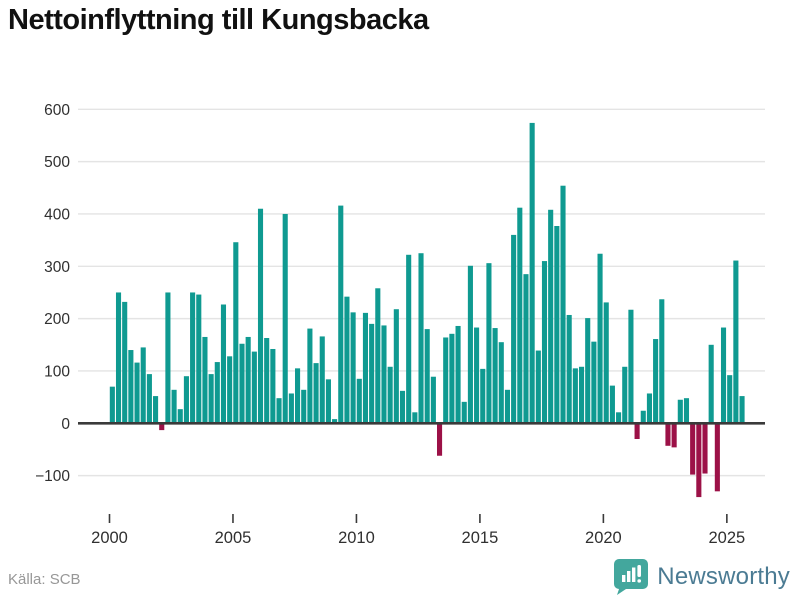 This screenshot has height=600, width=800. What do you see at coordinates (742, 410) in the screenshot?
I see `bar-2025q3` at bounding box center [742, 410].